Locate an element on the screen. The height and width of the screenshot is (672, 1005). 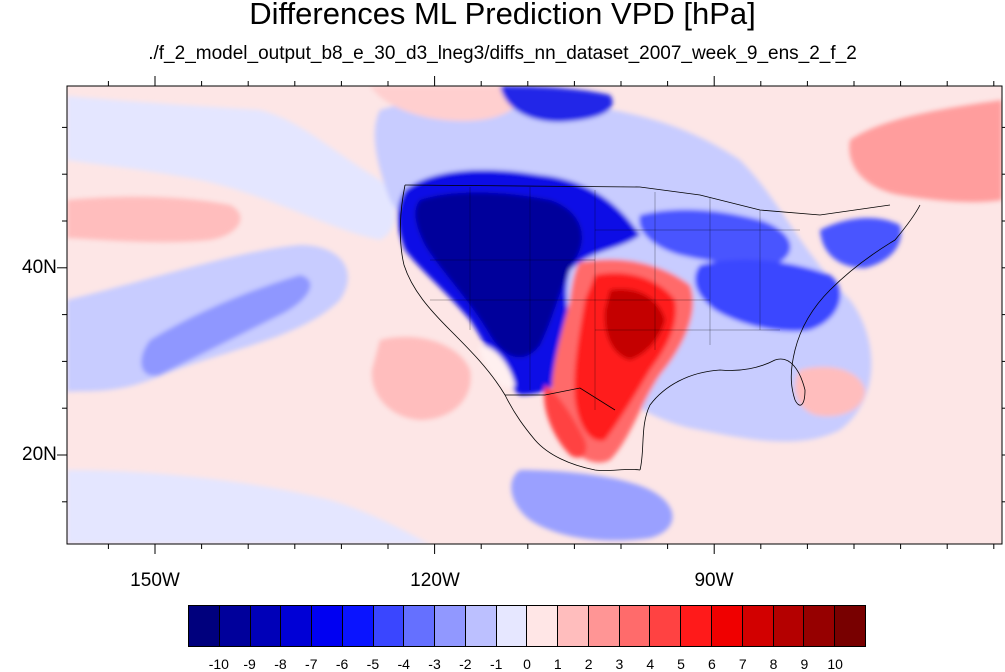
colorbar is located at coordinates (527, 626).